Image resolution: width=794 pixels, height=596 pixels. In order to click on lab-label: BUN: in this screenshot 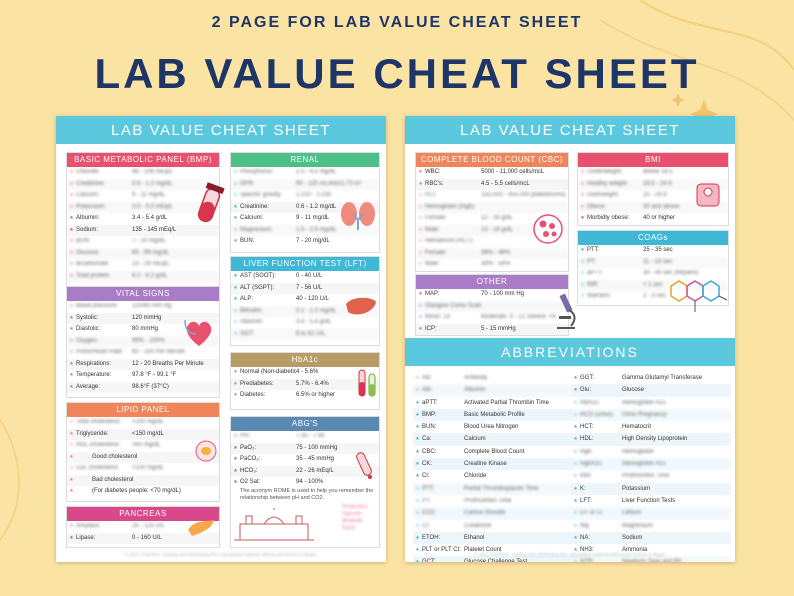, I will do `click(83, 241)`.